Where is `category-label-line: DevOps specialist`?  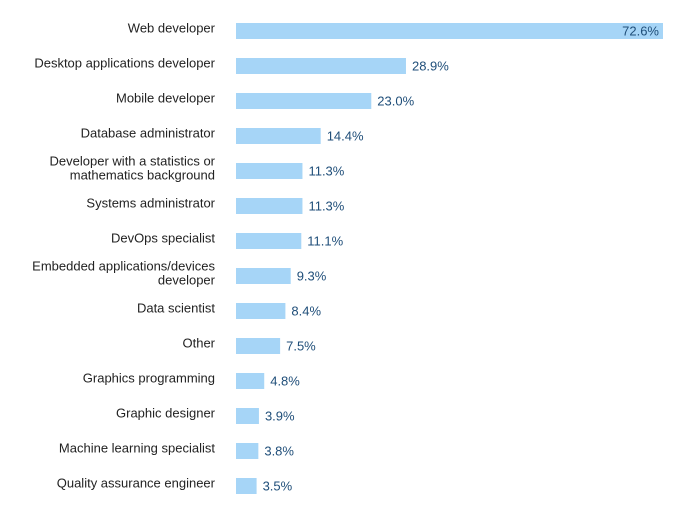 category-label-line: DevOps specialist is located at coordinates (163, 237).